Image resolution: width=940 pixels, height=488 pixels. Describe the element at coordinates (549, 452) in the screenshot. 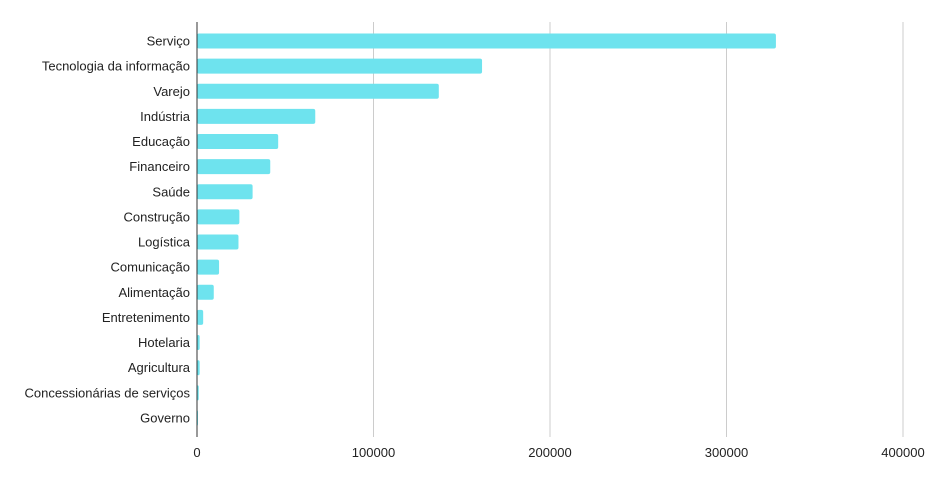

I see `x-tick-label: 200000` at that location.